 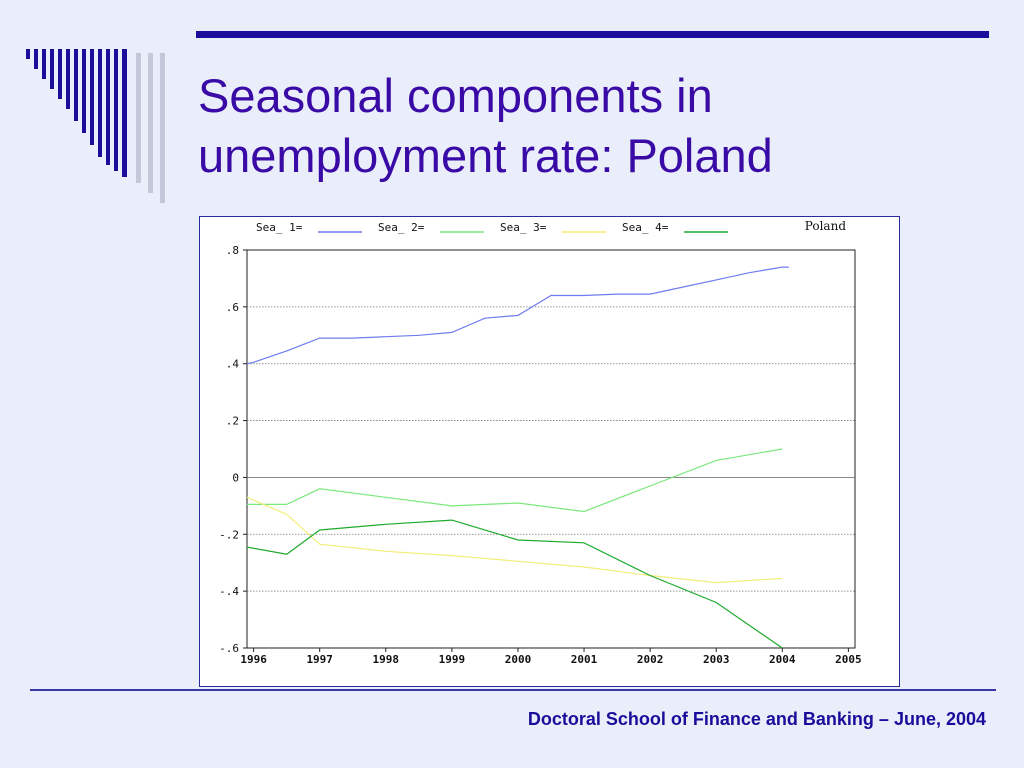 I want to click on x-tick-label: 2001, so click(x=584, y=659).